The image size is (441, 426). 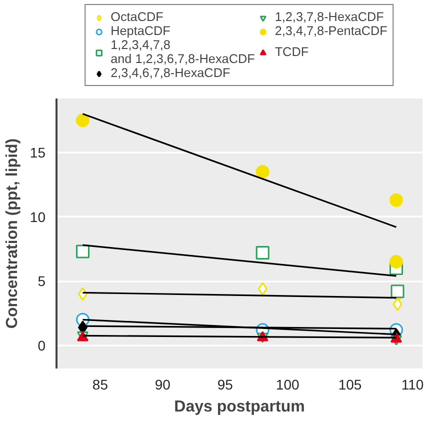 What do you see at coordinates (225, 384) in the screenshot?
I see `x-tick-label: 95` at bounding box center [225, 384].